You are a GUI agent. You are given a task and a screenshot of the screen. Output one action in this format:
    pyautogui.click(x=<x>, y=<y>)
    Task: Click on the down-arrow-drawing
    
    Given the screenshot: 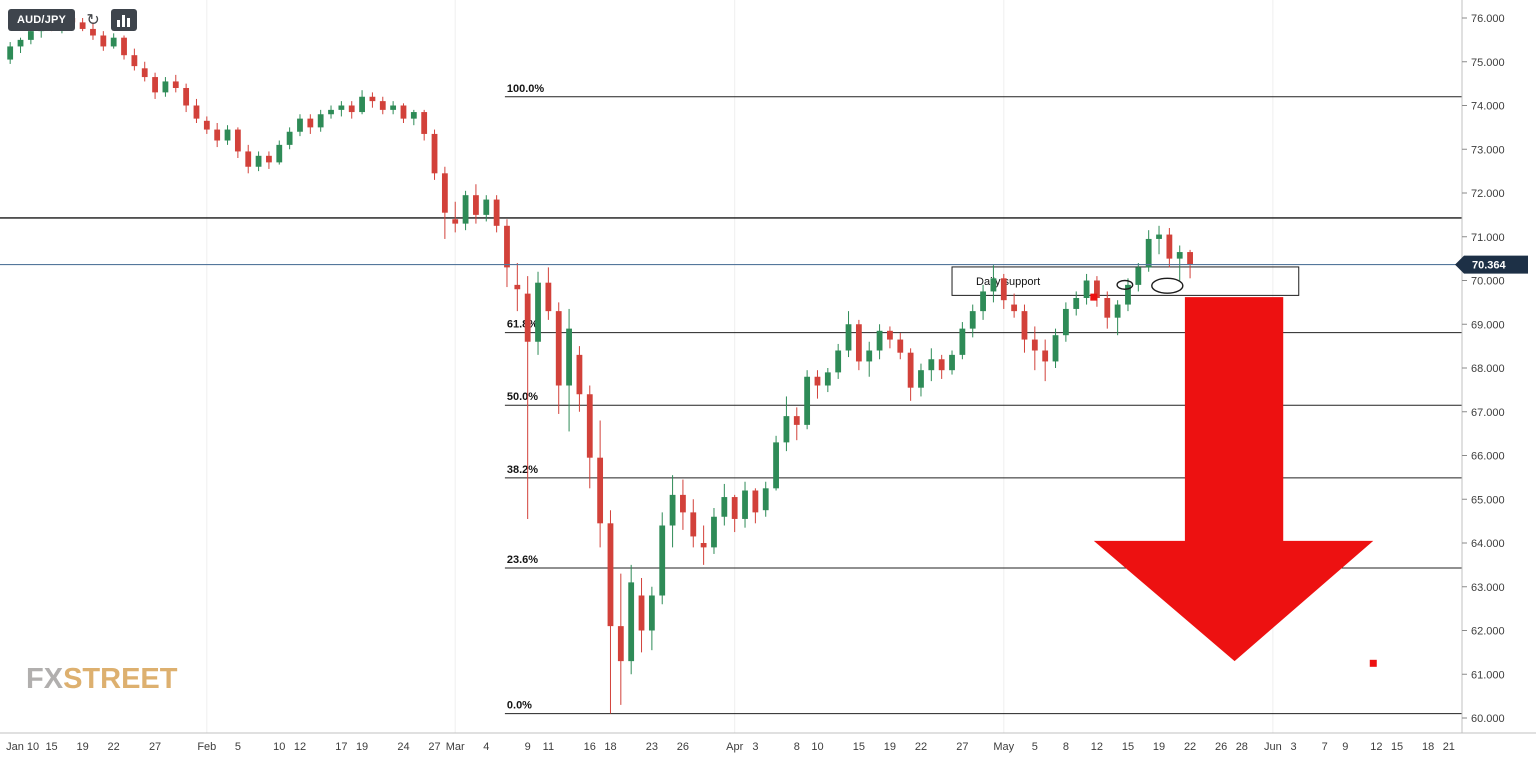 What is the action you would take?
    pyautogui.click(x=1233, y=479)
    